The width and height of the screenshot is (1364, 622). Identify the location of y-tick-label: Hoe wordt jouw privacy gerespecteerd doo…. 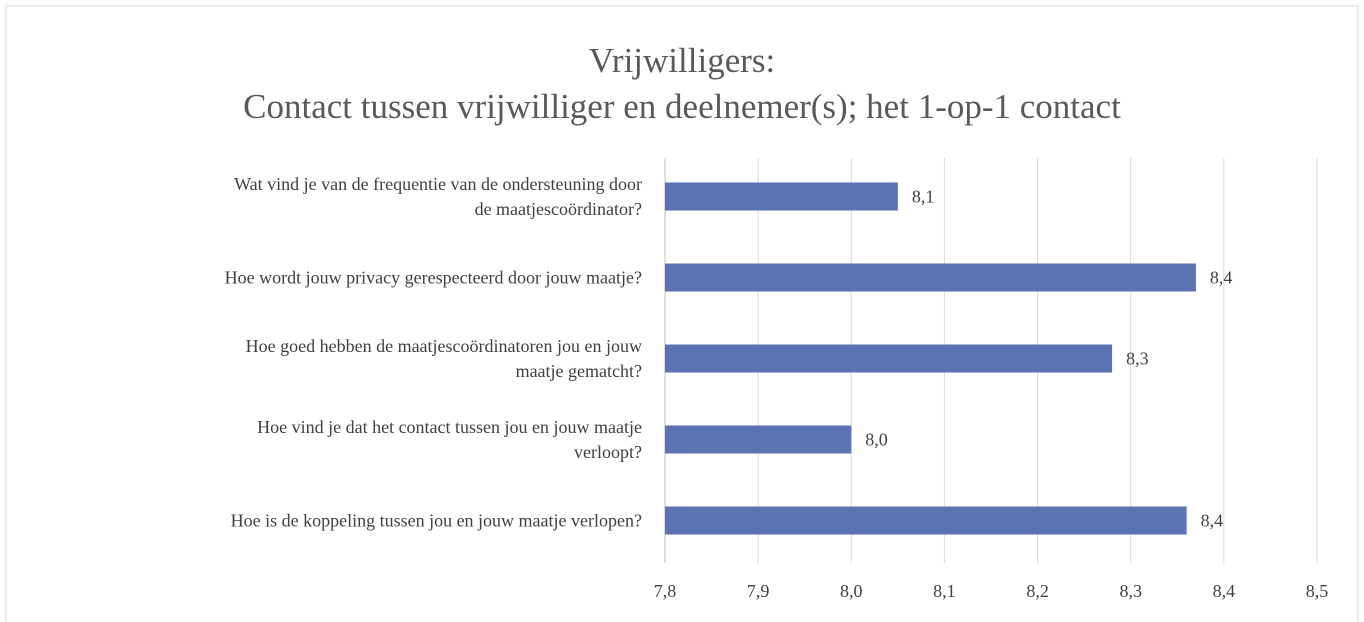
(433, 277).